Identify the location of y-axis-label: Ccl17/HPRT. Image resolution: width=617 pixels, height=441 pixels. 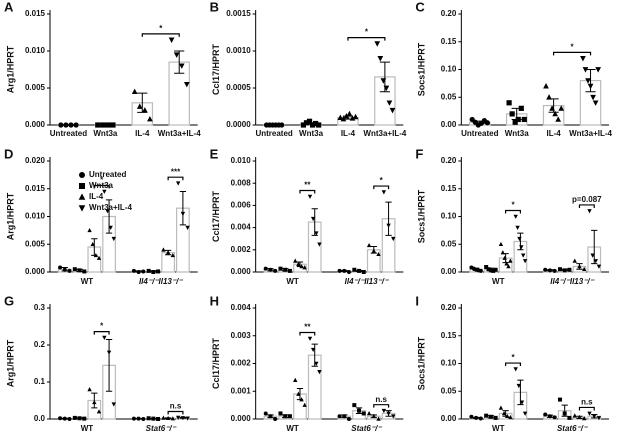
(216, 69).